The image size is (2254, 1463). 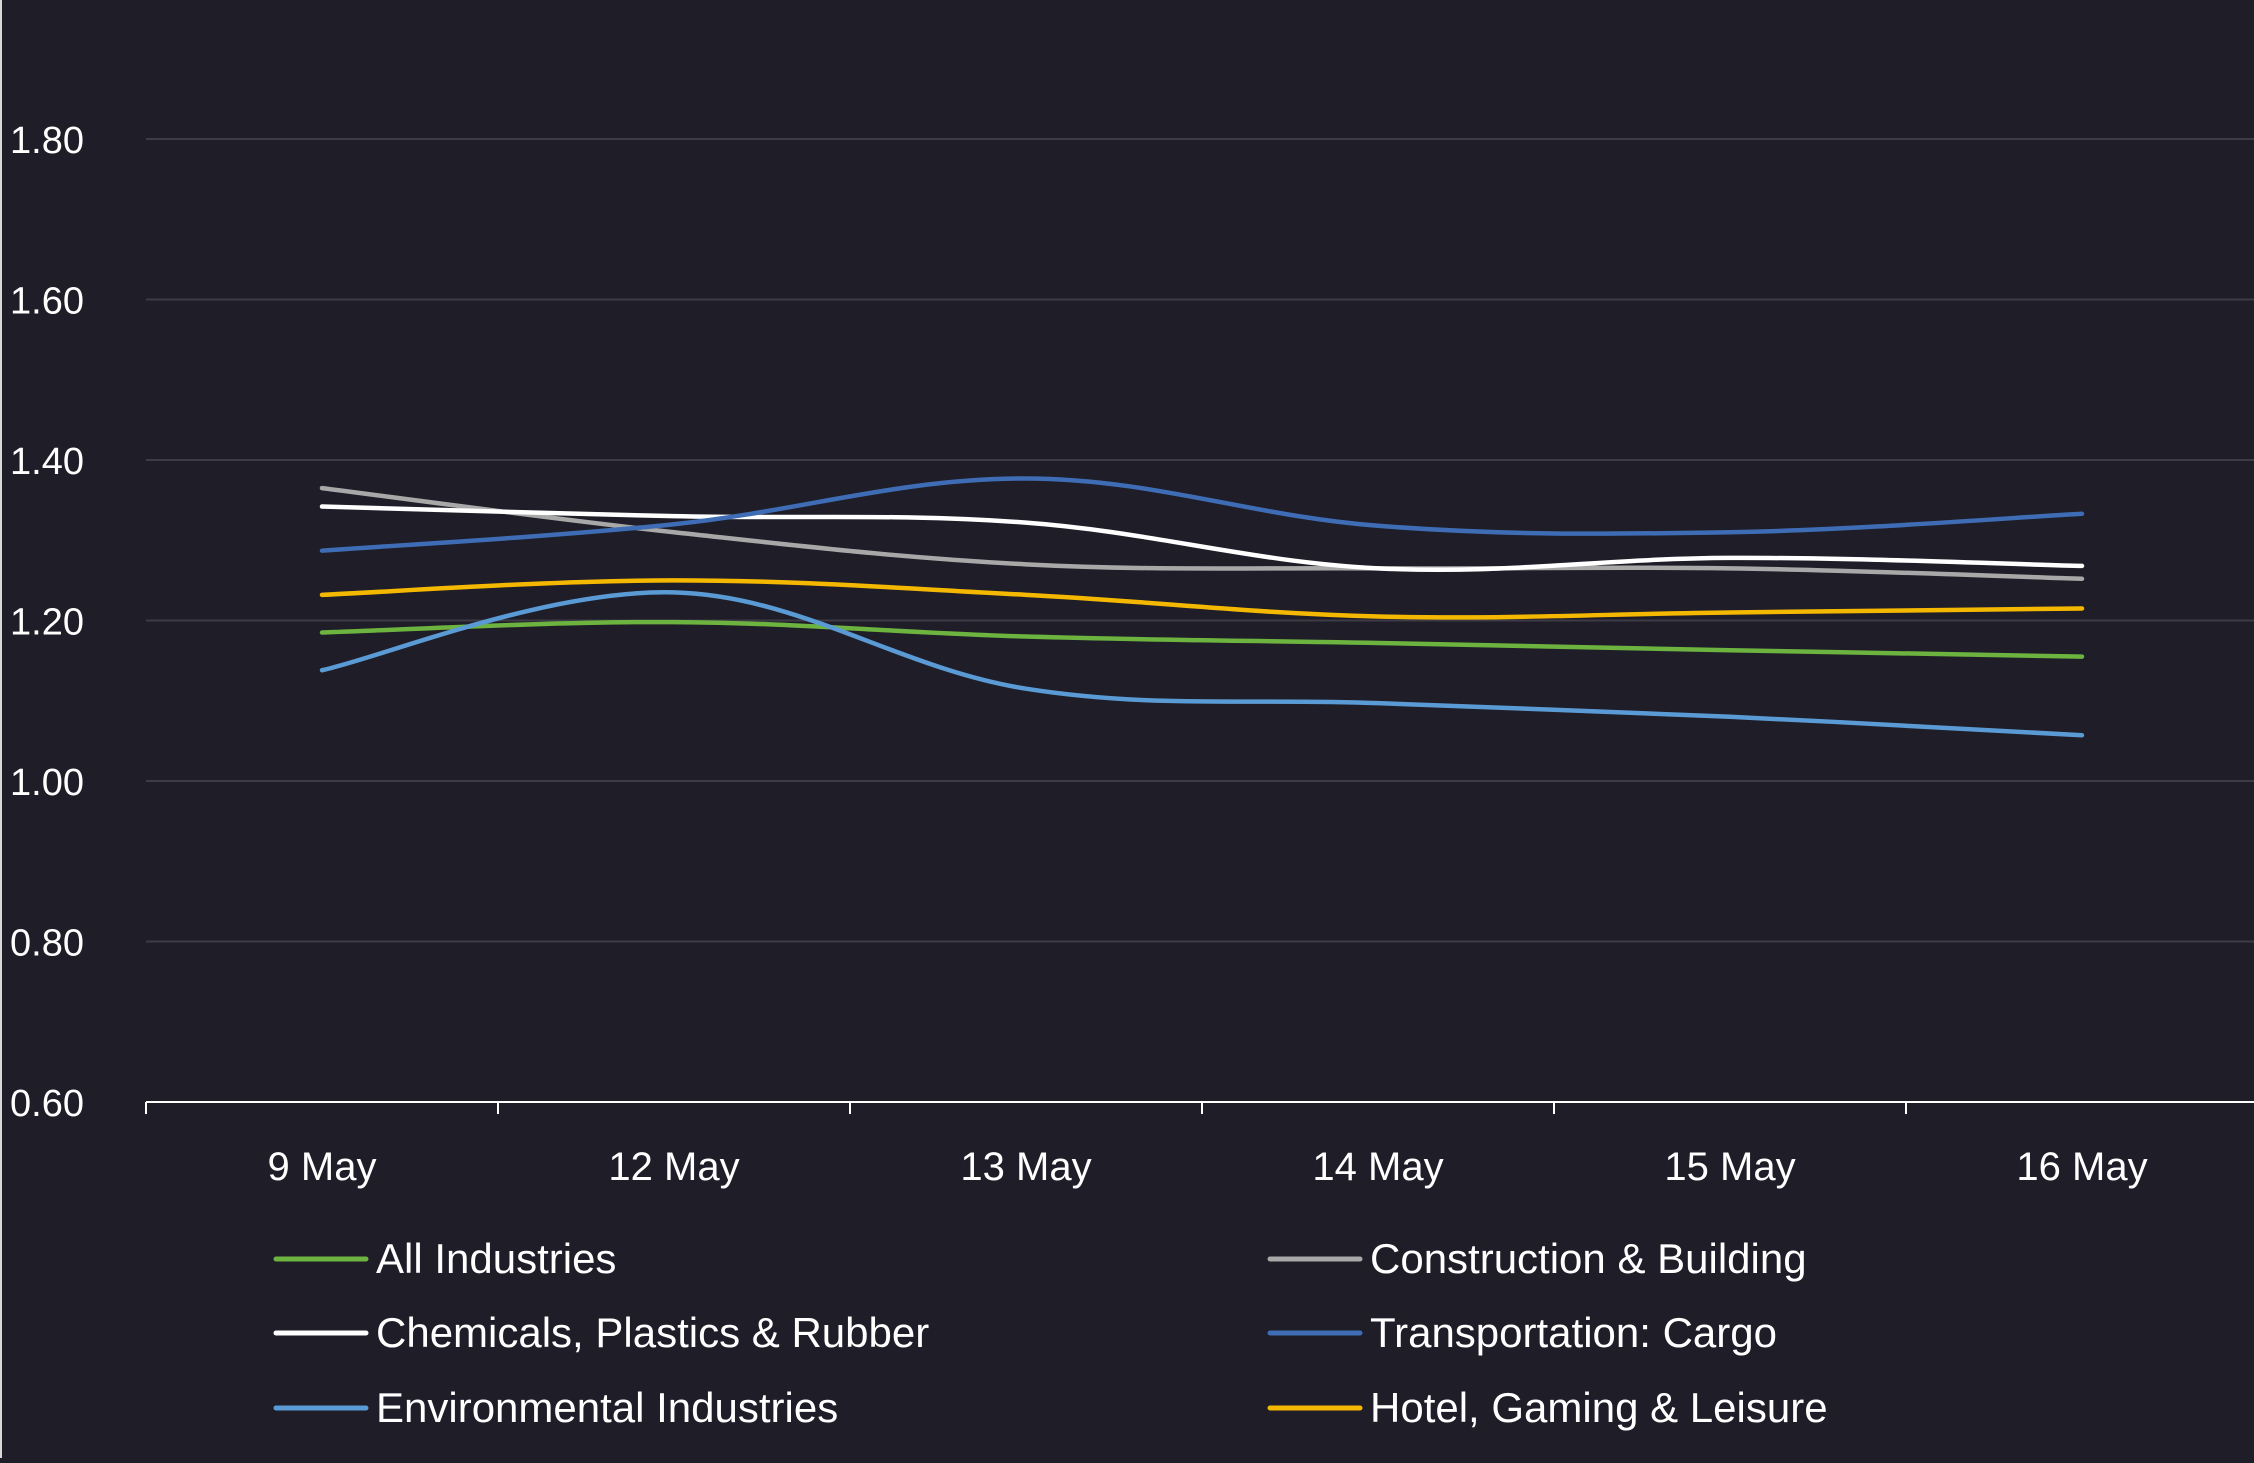 I want to click on legend-item: Hotel, Gaming & Leisure, so click(x=1547, y=1407).